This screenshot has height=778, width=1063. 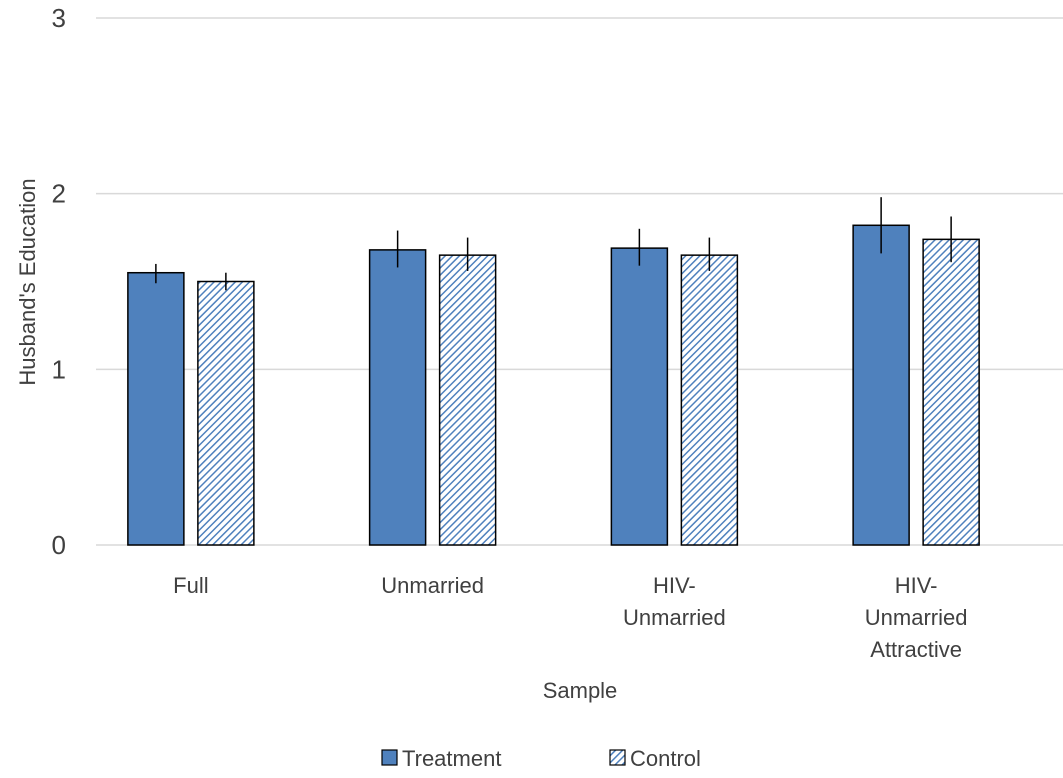 What do you see at coordinates (59, 194) in the screenshot?
I see `y-tick-label: 2` at bounding box center [59, 194].